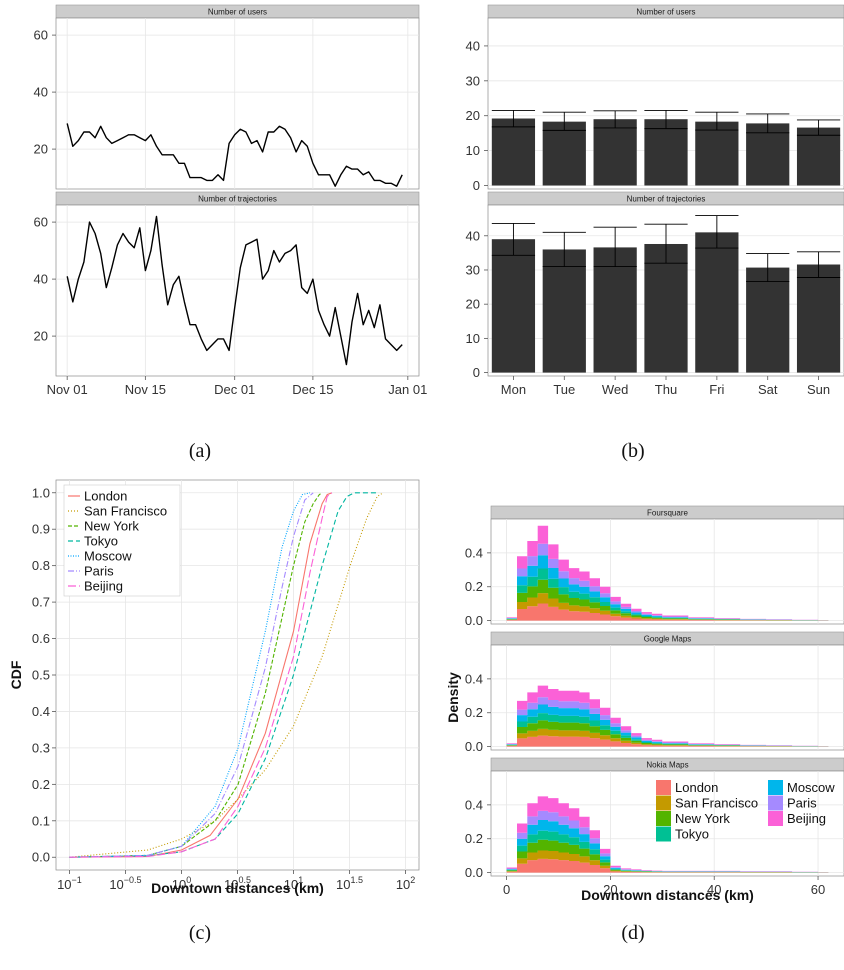  What do you see at coordinates (473, 45) in the screenshot?
I see `b-facet-0-ytick-label-4: 40` at bounding box center [473, 45].